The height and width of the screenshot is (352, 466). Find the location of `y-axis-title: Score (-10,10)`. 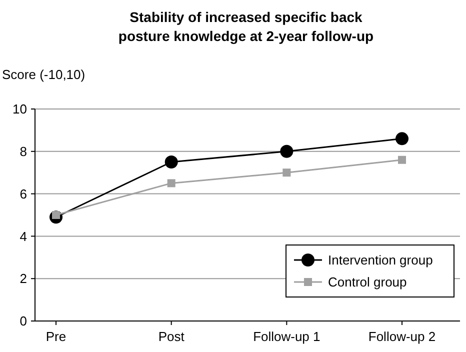

y-axis-title: Score (-10,10) is located at coordinates (44, 74).